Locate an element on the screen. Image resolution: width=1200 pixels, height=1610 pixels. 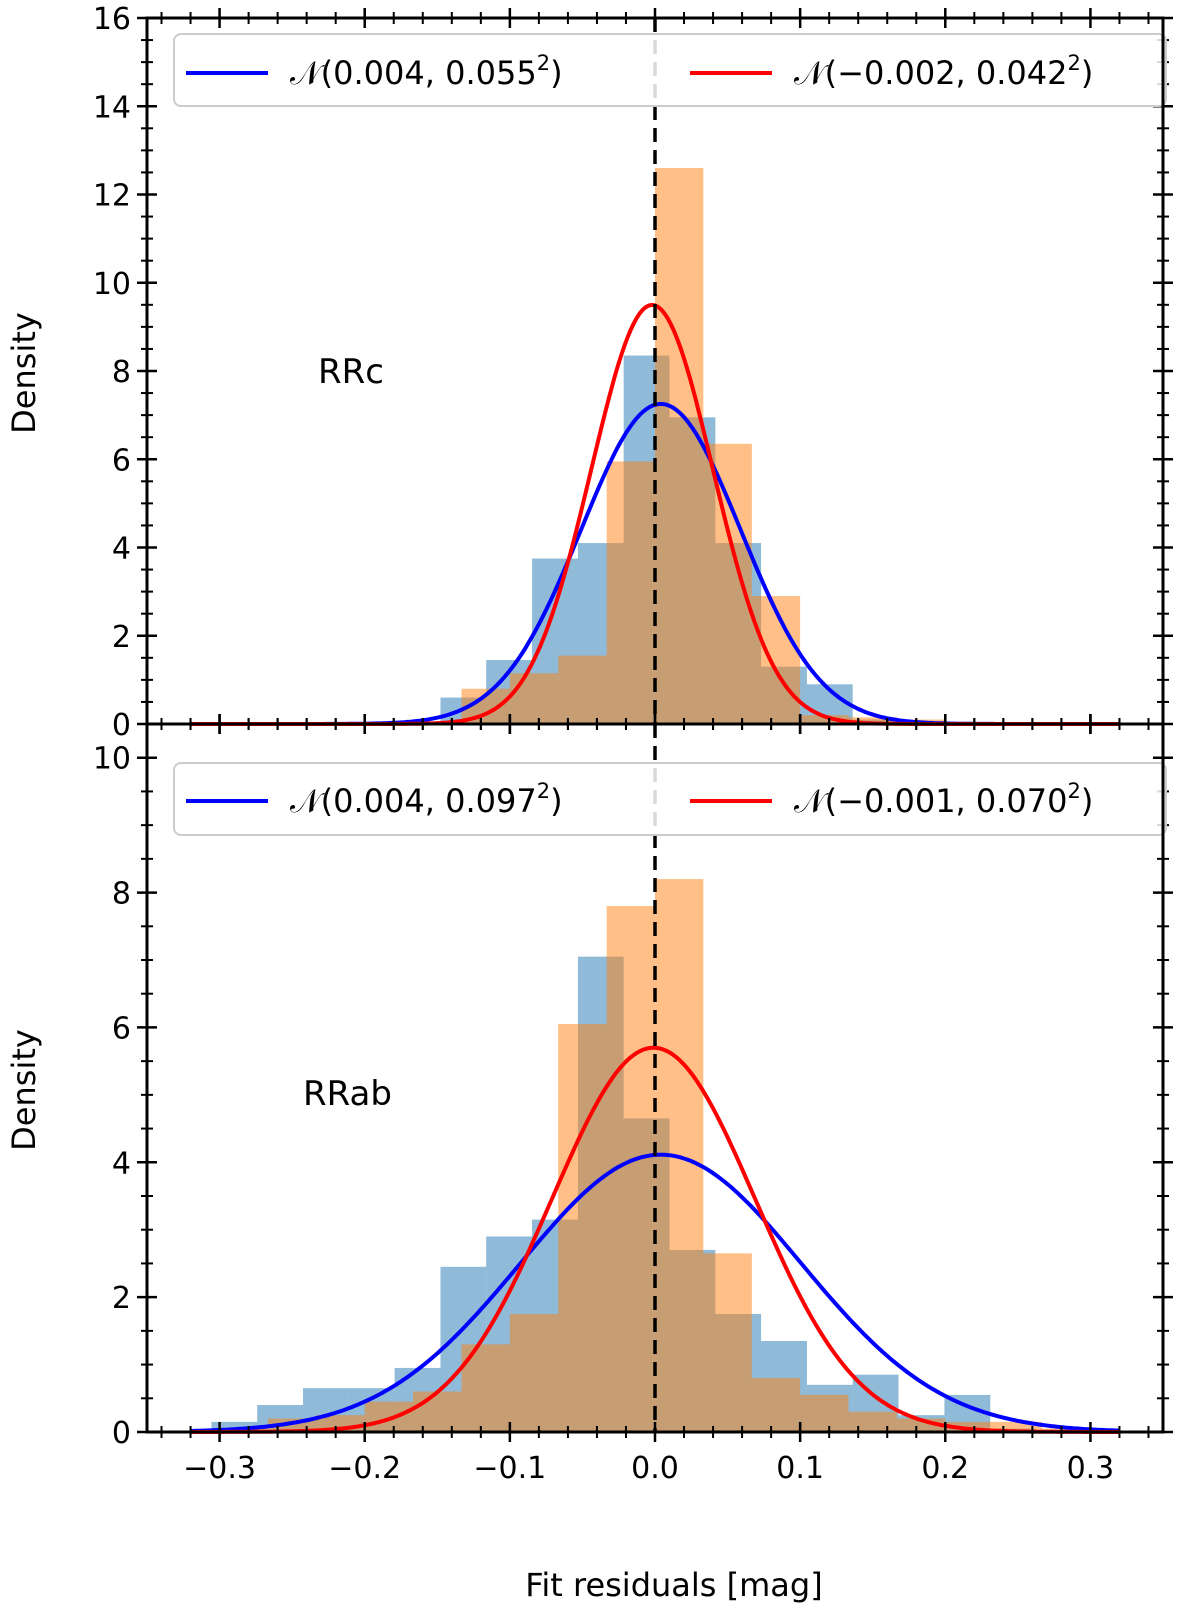
y-axis-label-rrab: Density is located at coordinates (24, 1090).